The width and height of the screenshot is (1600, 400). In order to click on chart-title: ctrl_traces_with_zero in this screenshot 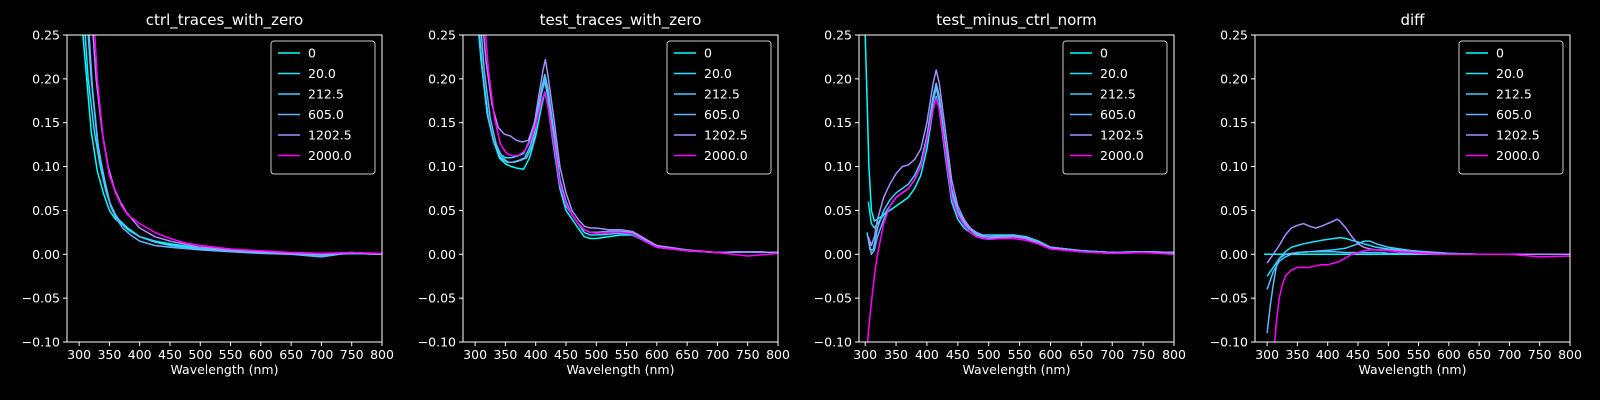, I will do `click(224, 20)`.